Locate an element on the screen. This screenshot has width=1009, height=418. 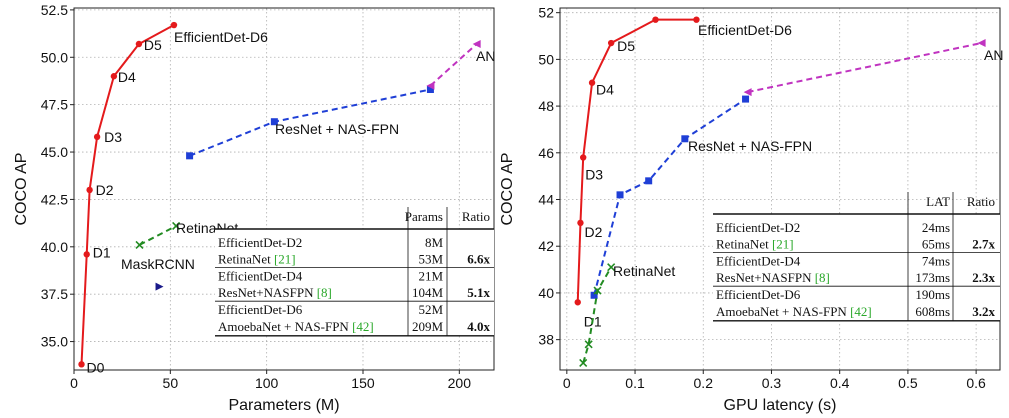
table-cell-value: 24ms is located at coordinates (936, 227).